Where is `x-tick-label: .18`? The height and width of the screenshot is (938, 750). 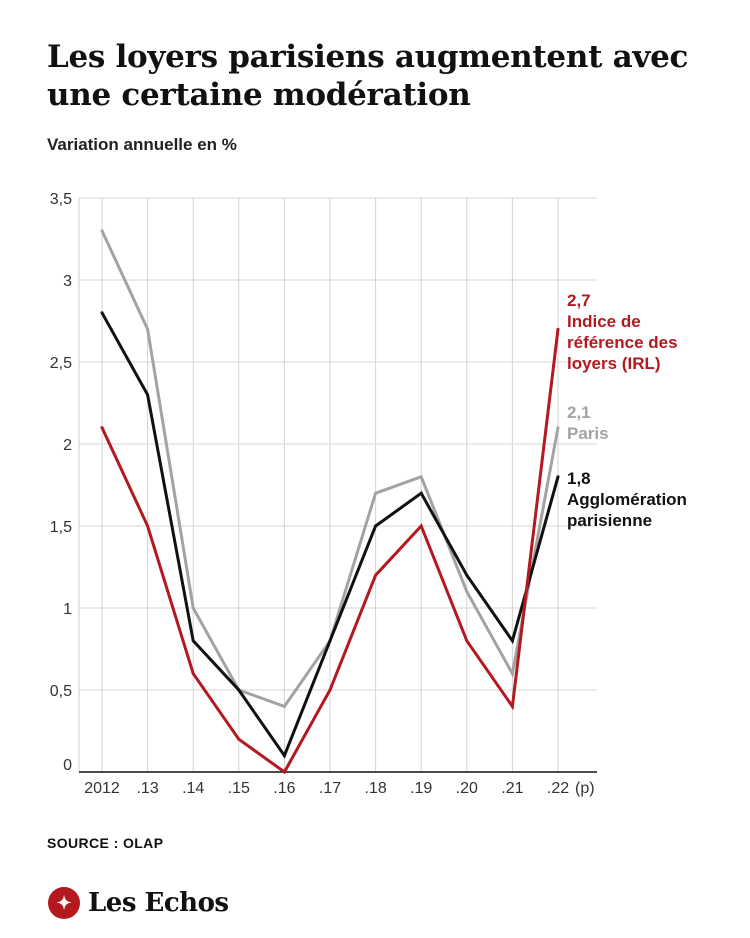
x-tick-label: .18 is located at coordinates (375, 788).